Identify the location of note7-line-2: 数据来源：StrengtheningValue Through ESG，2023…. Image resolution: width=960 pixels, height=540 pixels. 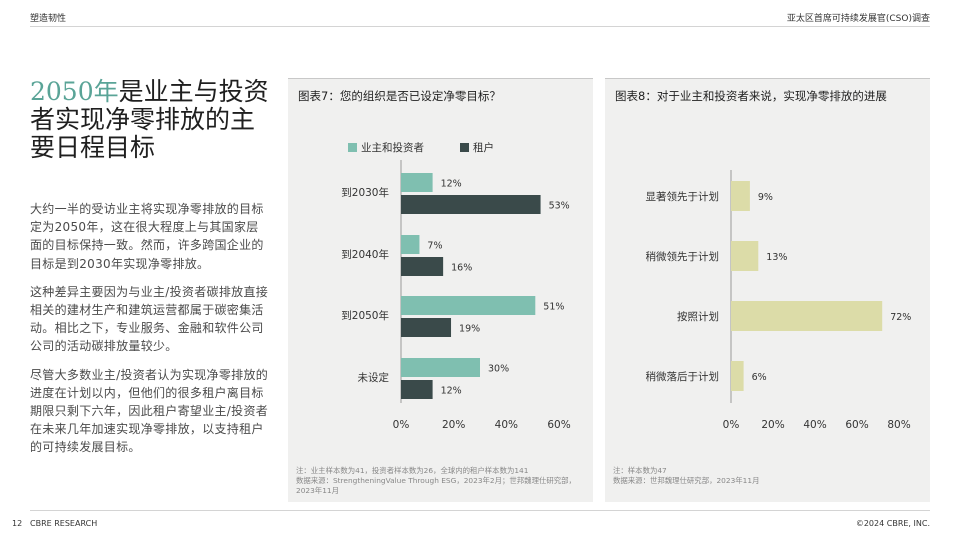
(436, 485).